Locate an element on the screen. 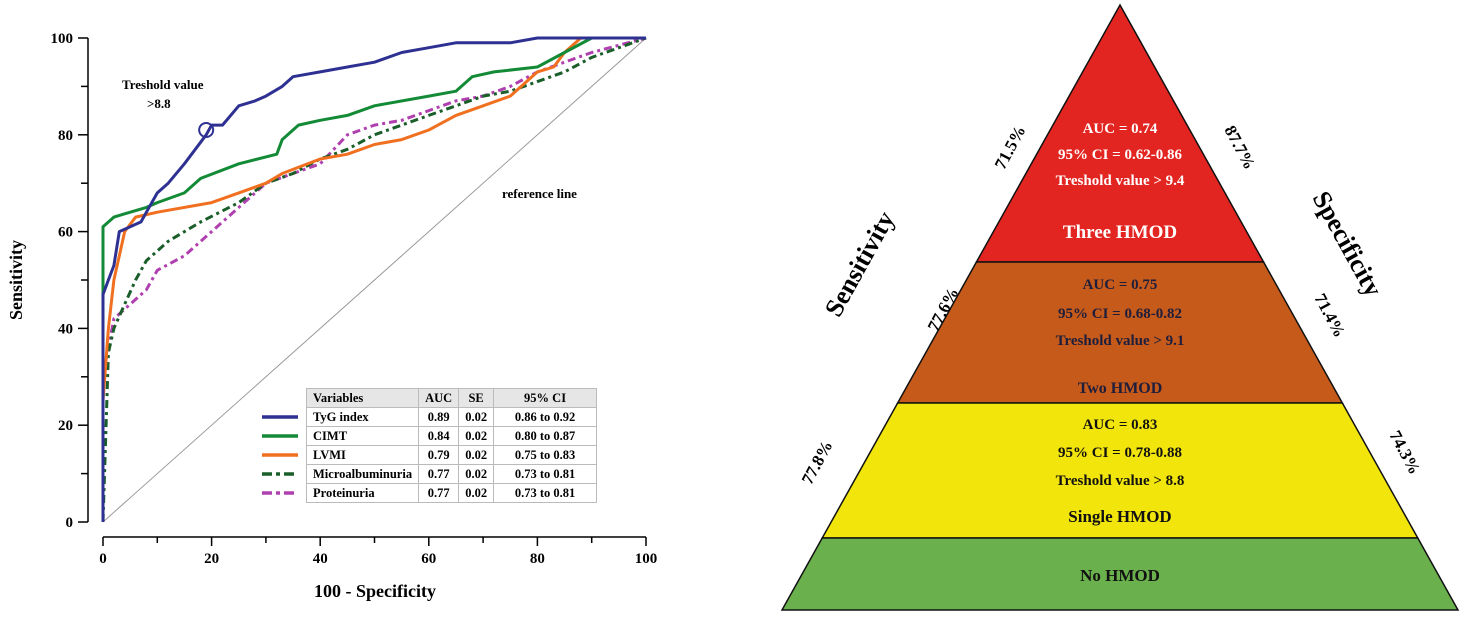  auc-text: AUC = 0.75 is located at coordinates (1120, 285).